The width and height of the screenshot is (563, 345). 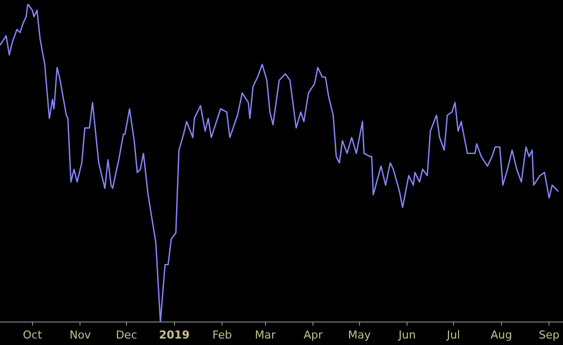 I want to click on x-tick-label: Oct, so click(x=32, y=335).